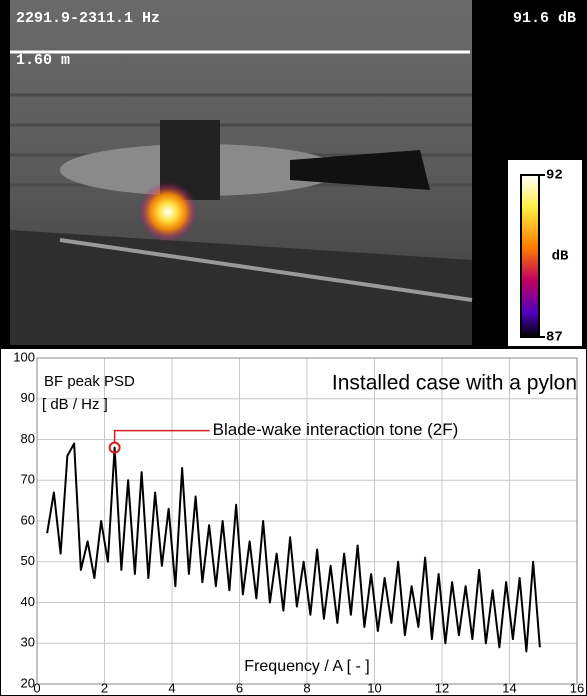 The image size is (587, 696). I want to click on colorbar-tick-label: 92, so click(554, 176).